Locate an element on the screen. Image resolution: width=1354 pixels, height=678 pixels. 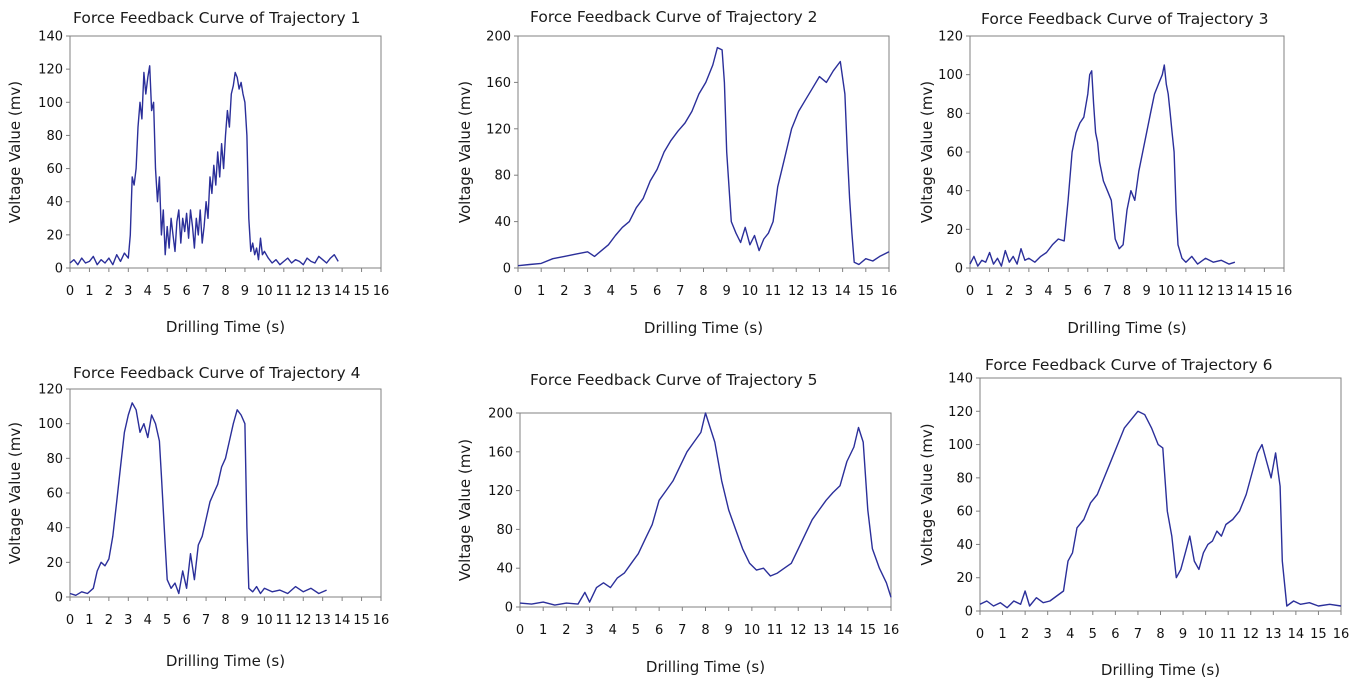
chart-title: Force Feedback Curve of Trajectory 2 is located at coordinates (673, 17).